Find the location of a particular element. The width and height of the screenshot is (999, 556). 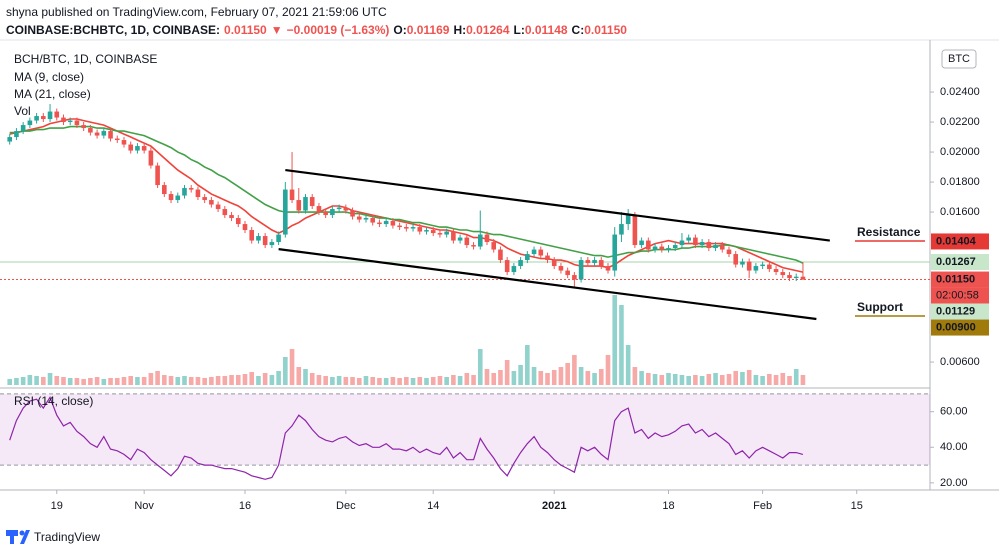

rsi-band is located at coordinates (465, 429).